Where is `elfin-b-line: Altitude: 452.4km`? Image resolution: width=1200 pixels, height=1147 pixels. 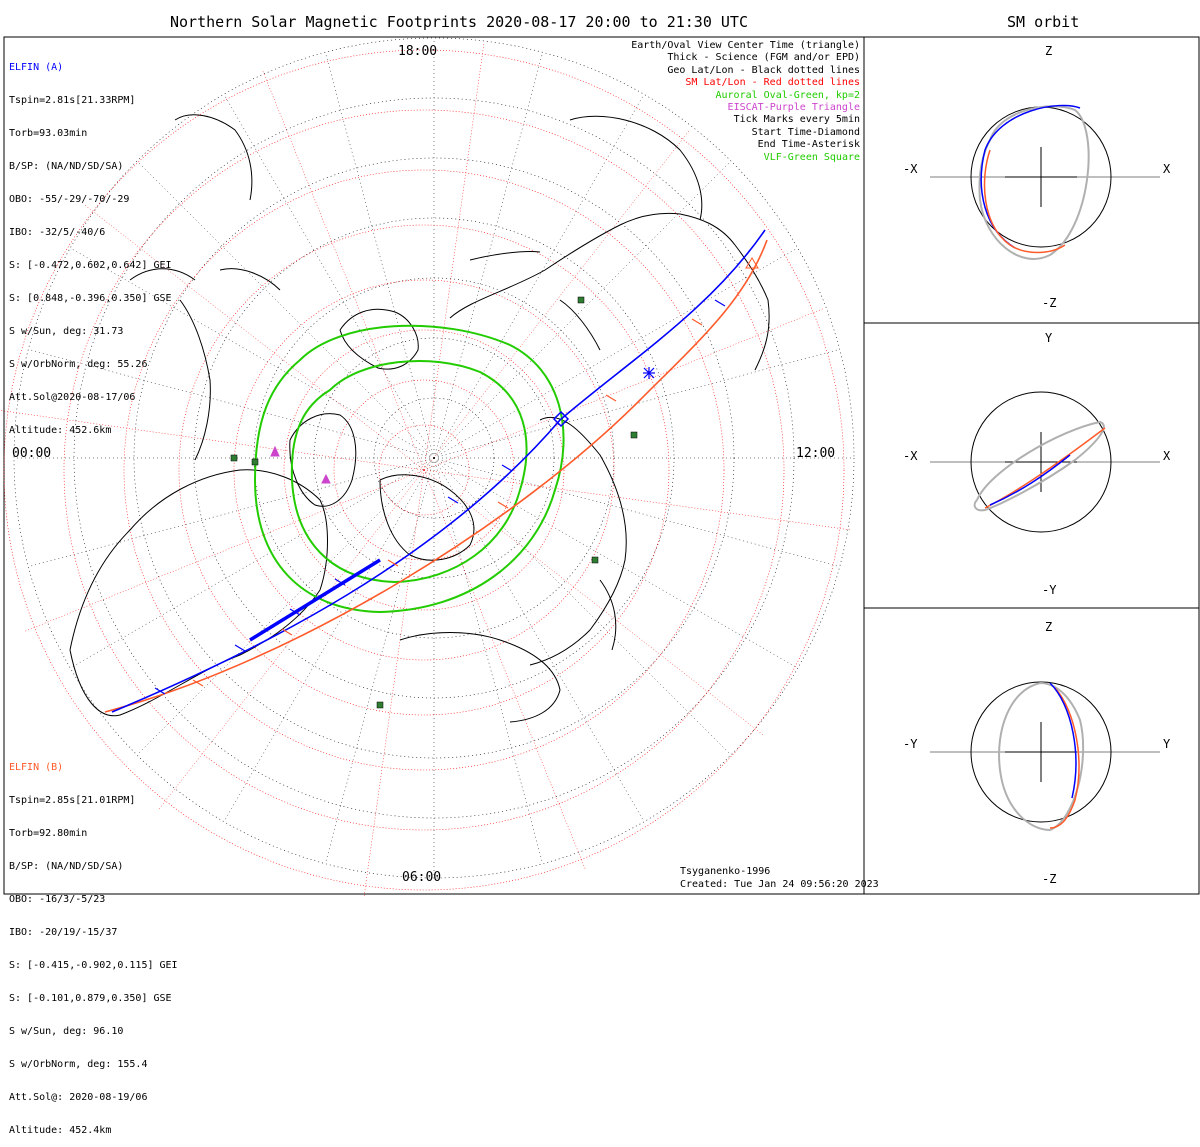 elfin-b-line: Altitude: 452.4km is located at coordinates (60, 1130).